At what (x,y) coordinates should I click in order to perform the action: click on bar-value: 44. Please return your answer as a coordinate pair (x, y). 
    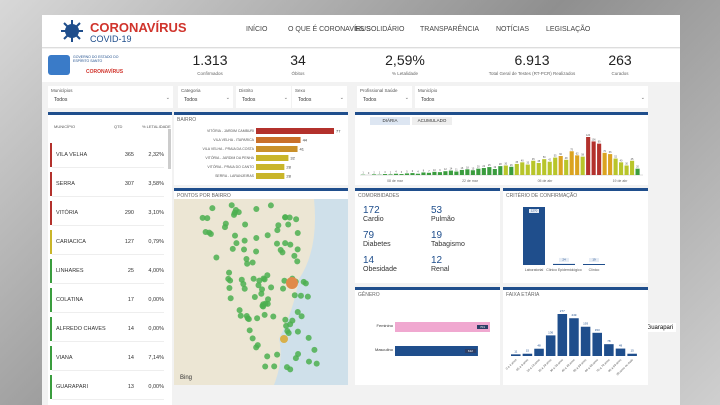
    Looking at the image, I should click on (305, 140).